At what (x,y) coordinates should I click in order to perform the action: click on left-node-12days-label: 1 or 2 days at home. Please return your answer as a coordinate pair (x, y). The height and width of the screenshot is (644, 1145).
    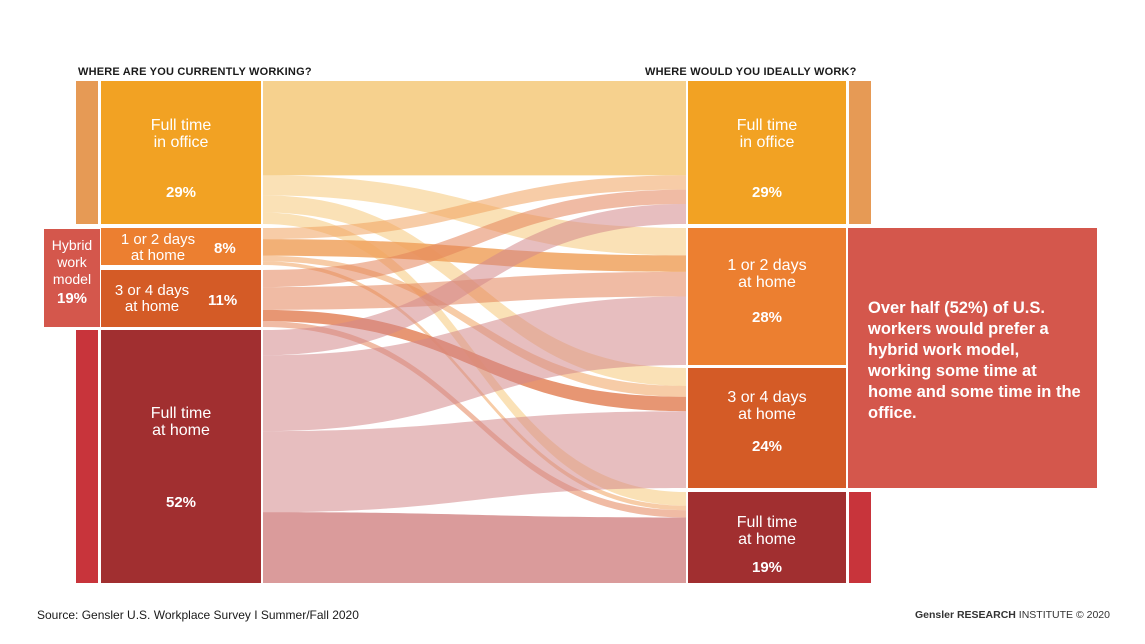
    Looking at the image, I should click on (158, 247).